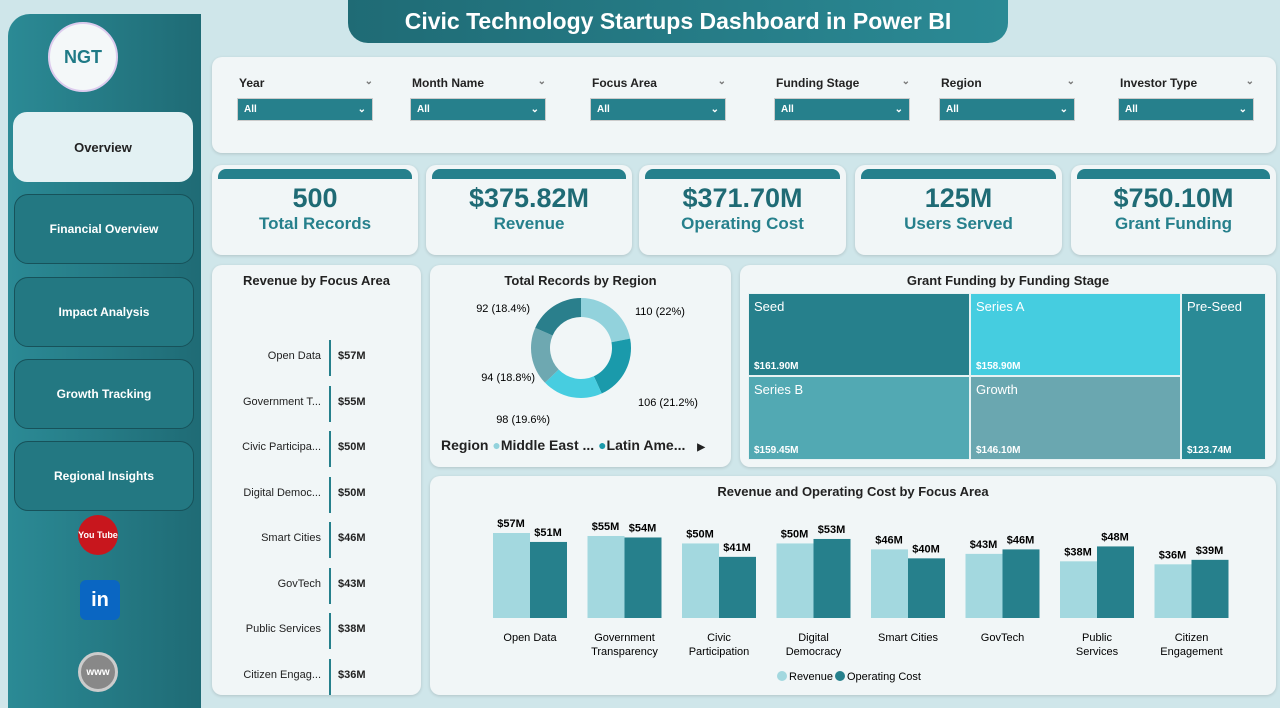  Describe the element at coordinates (1173, 198) in the screenshot. I see `kpi-value: $750.10M` at that location.